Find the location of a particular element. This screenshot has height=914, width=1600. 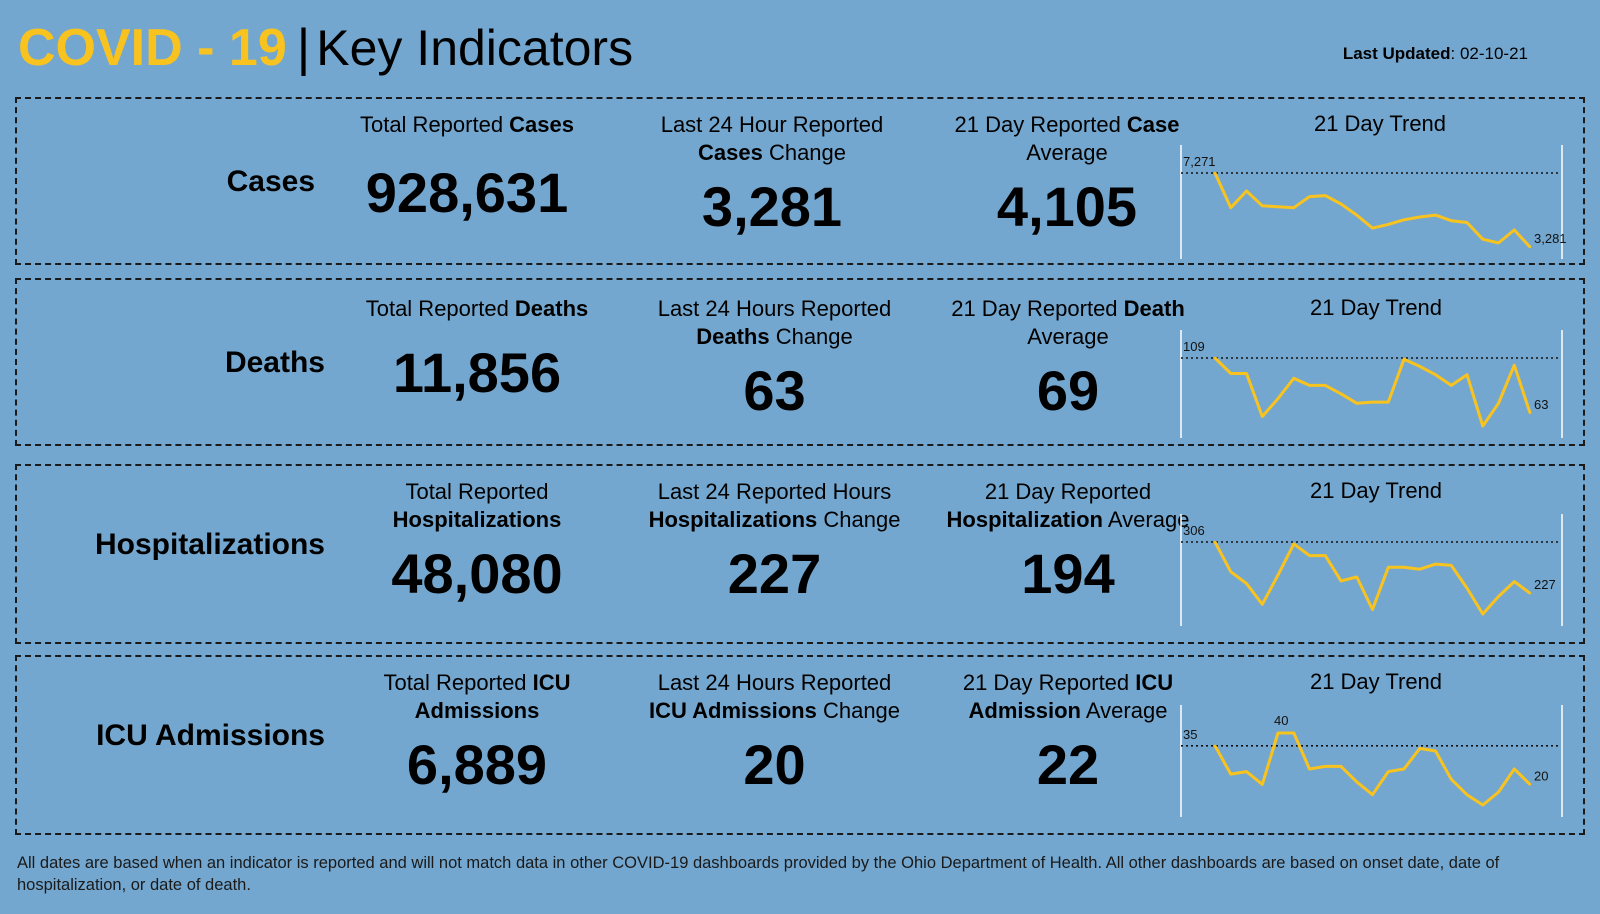

metric-value: 48,080 is located at coordinates (477, 573).